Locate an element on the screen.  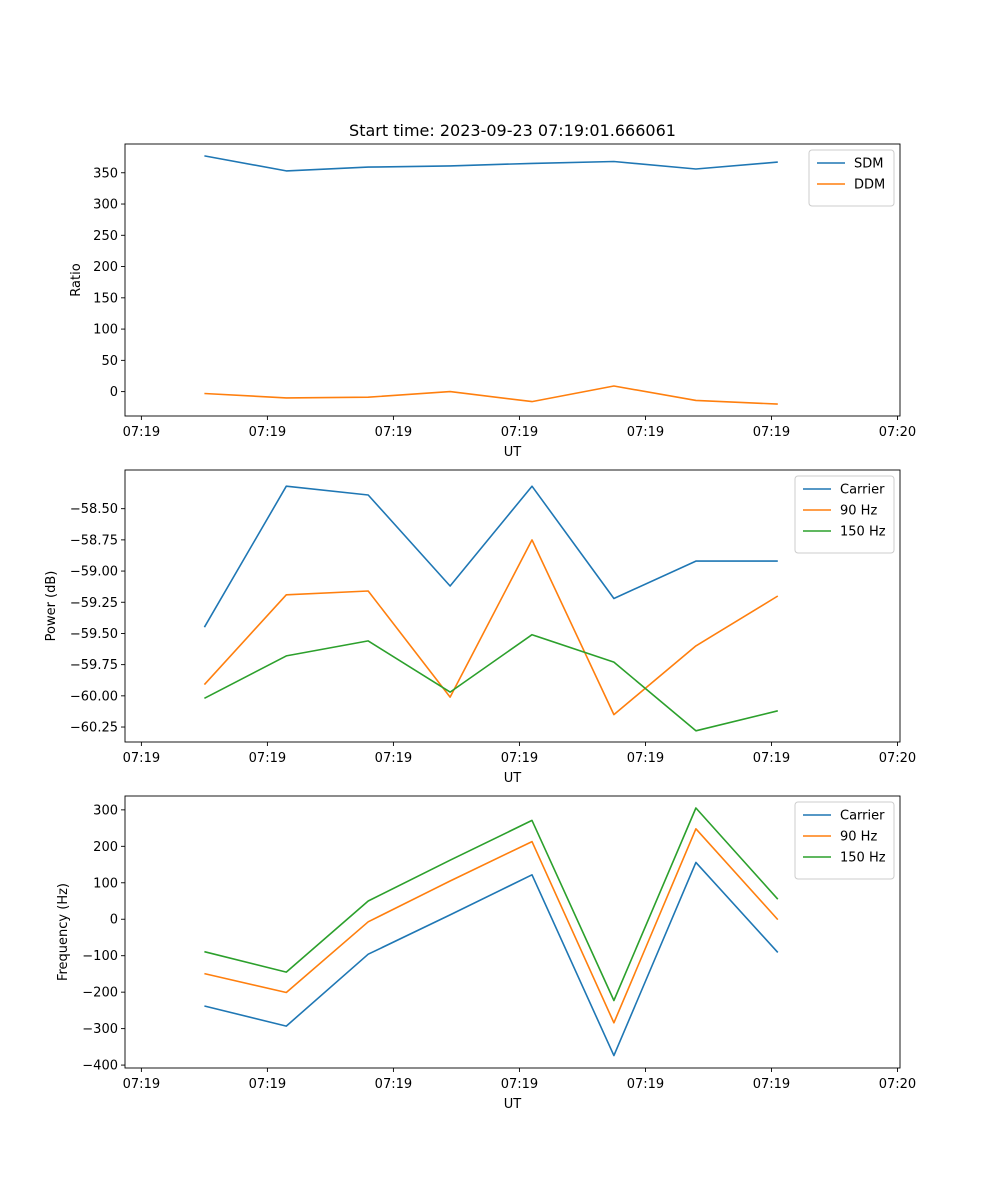
series-line-ddm is located at coordinates (491, 395).